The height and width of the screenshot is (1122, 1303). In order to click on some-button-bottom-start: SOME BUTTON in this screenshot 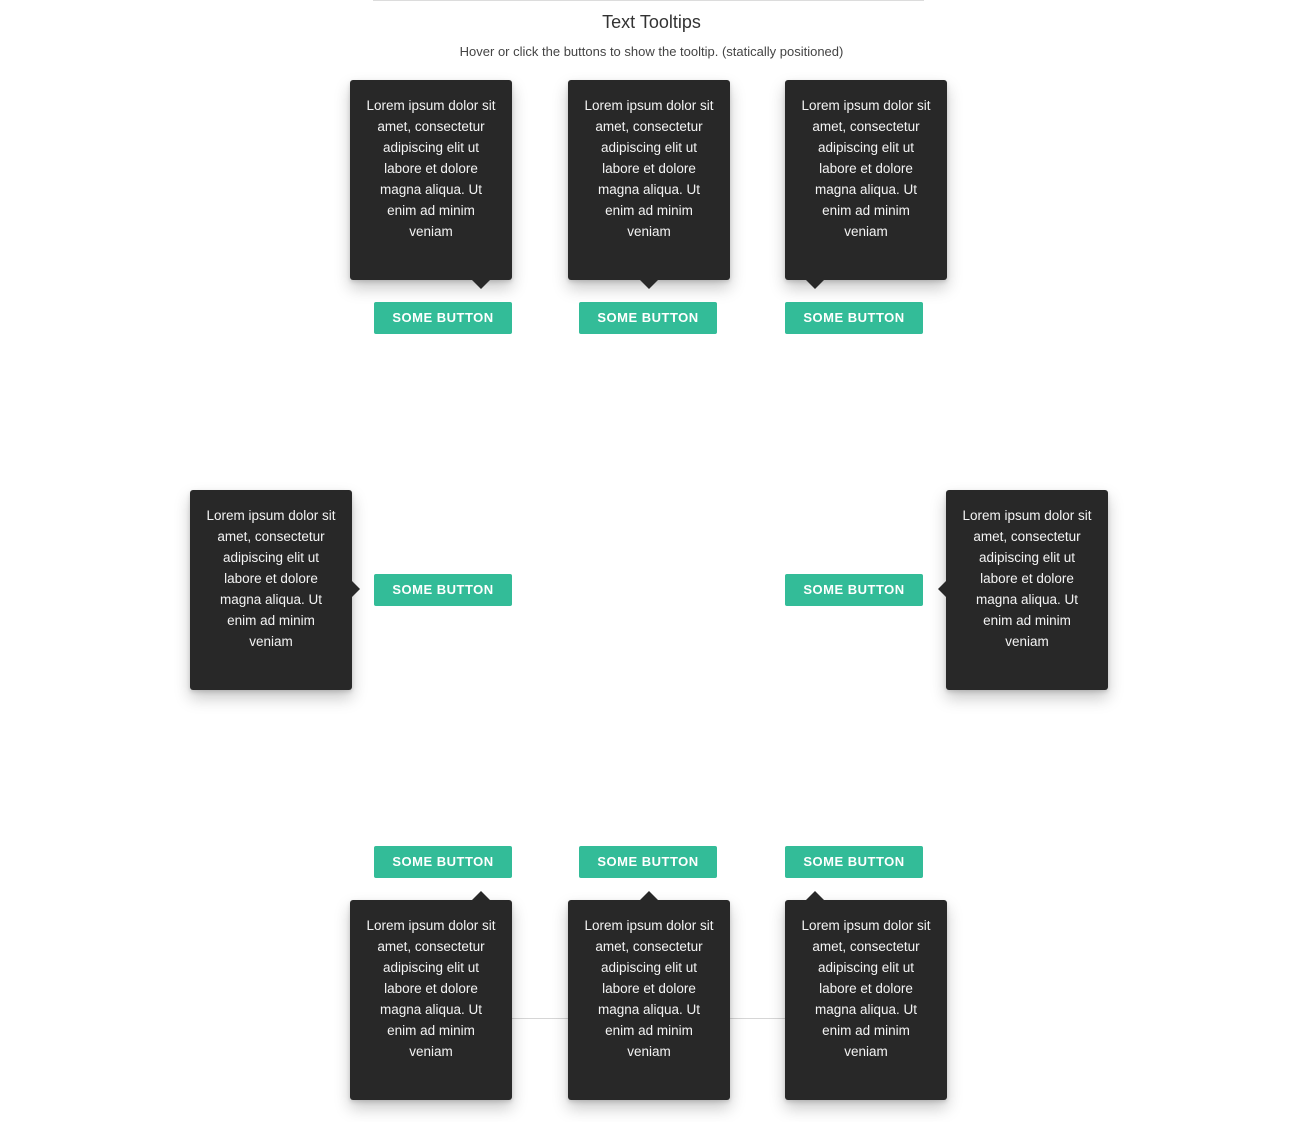, I will do `click(854, 862)`.